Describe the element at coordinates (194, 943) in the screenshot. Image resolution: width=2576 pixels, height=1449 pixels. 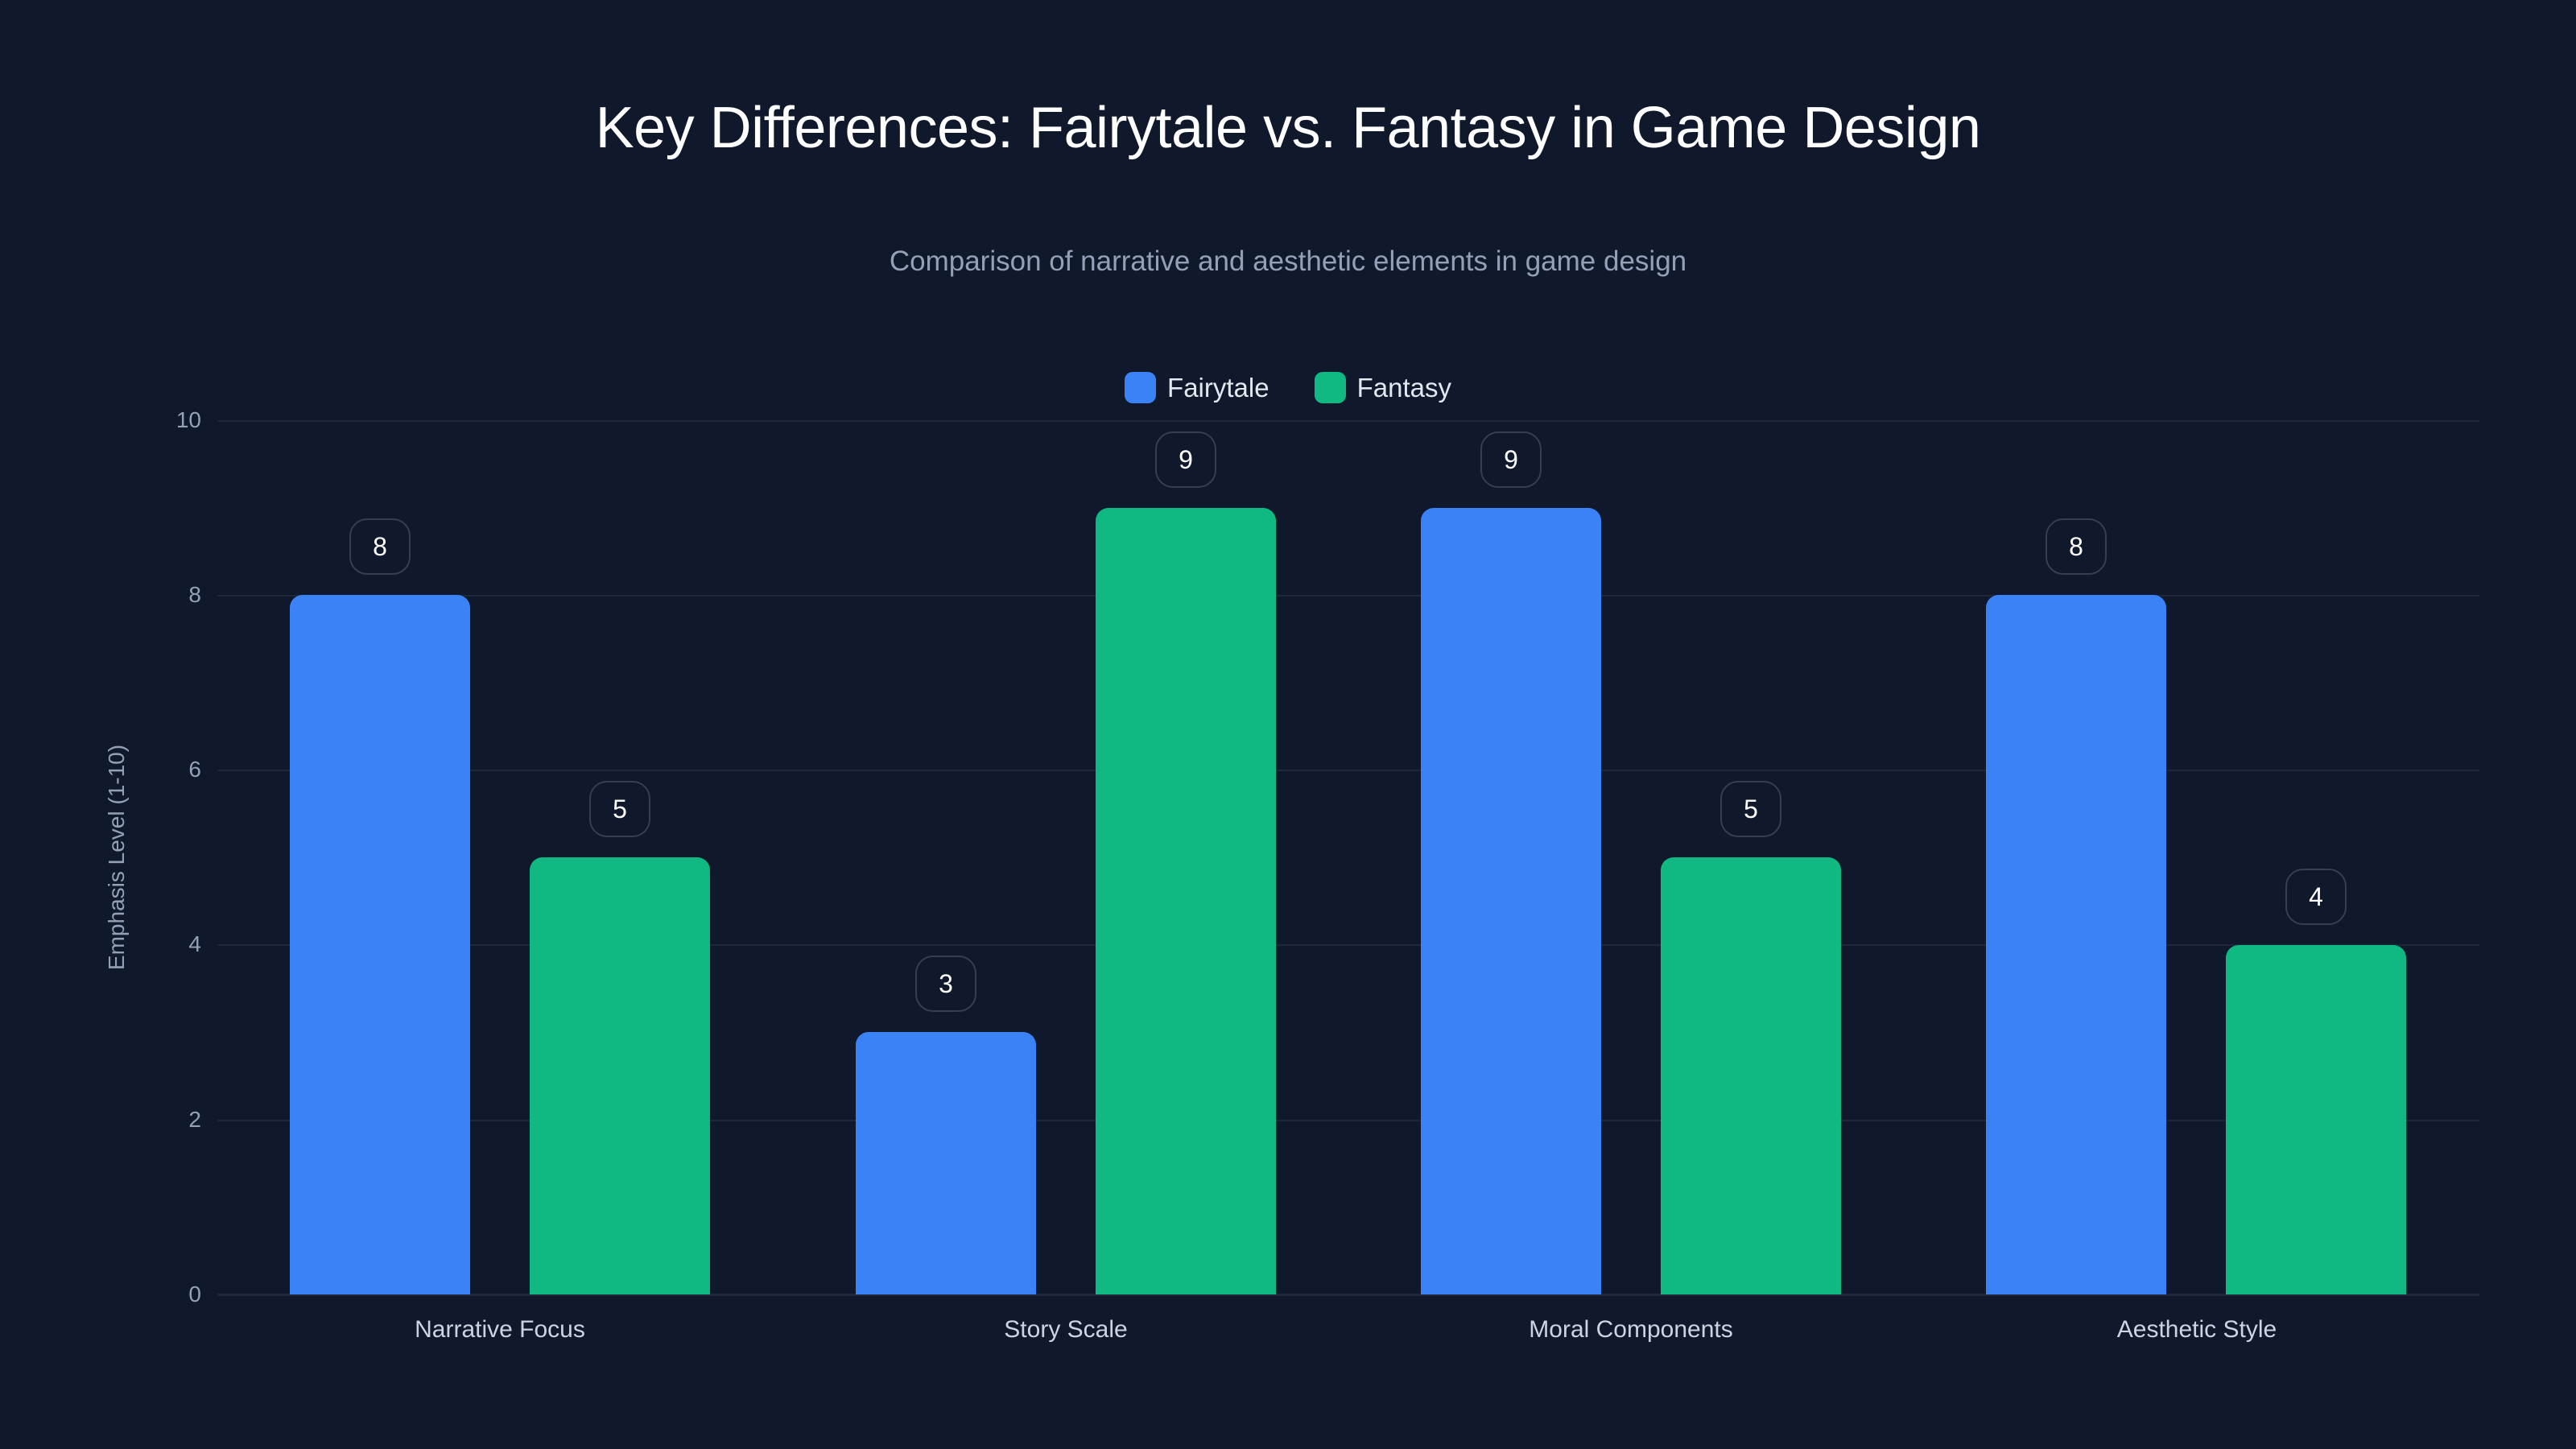
I see `y-tick-4: 4` at that location.